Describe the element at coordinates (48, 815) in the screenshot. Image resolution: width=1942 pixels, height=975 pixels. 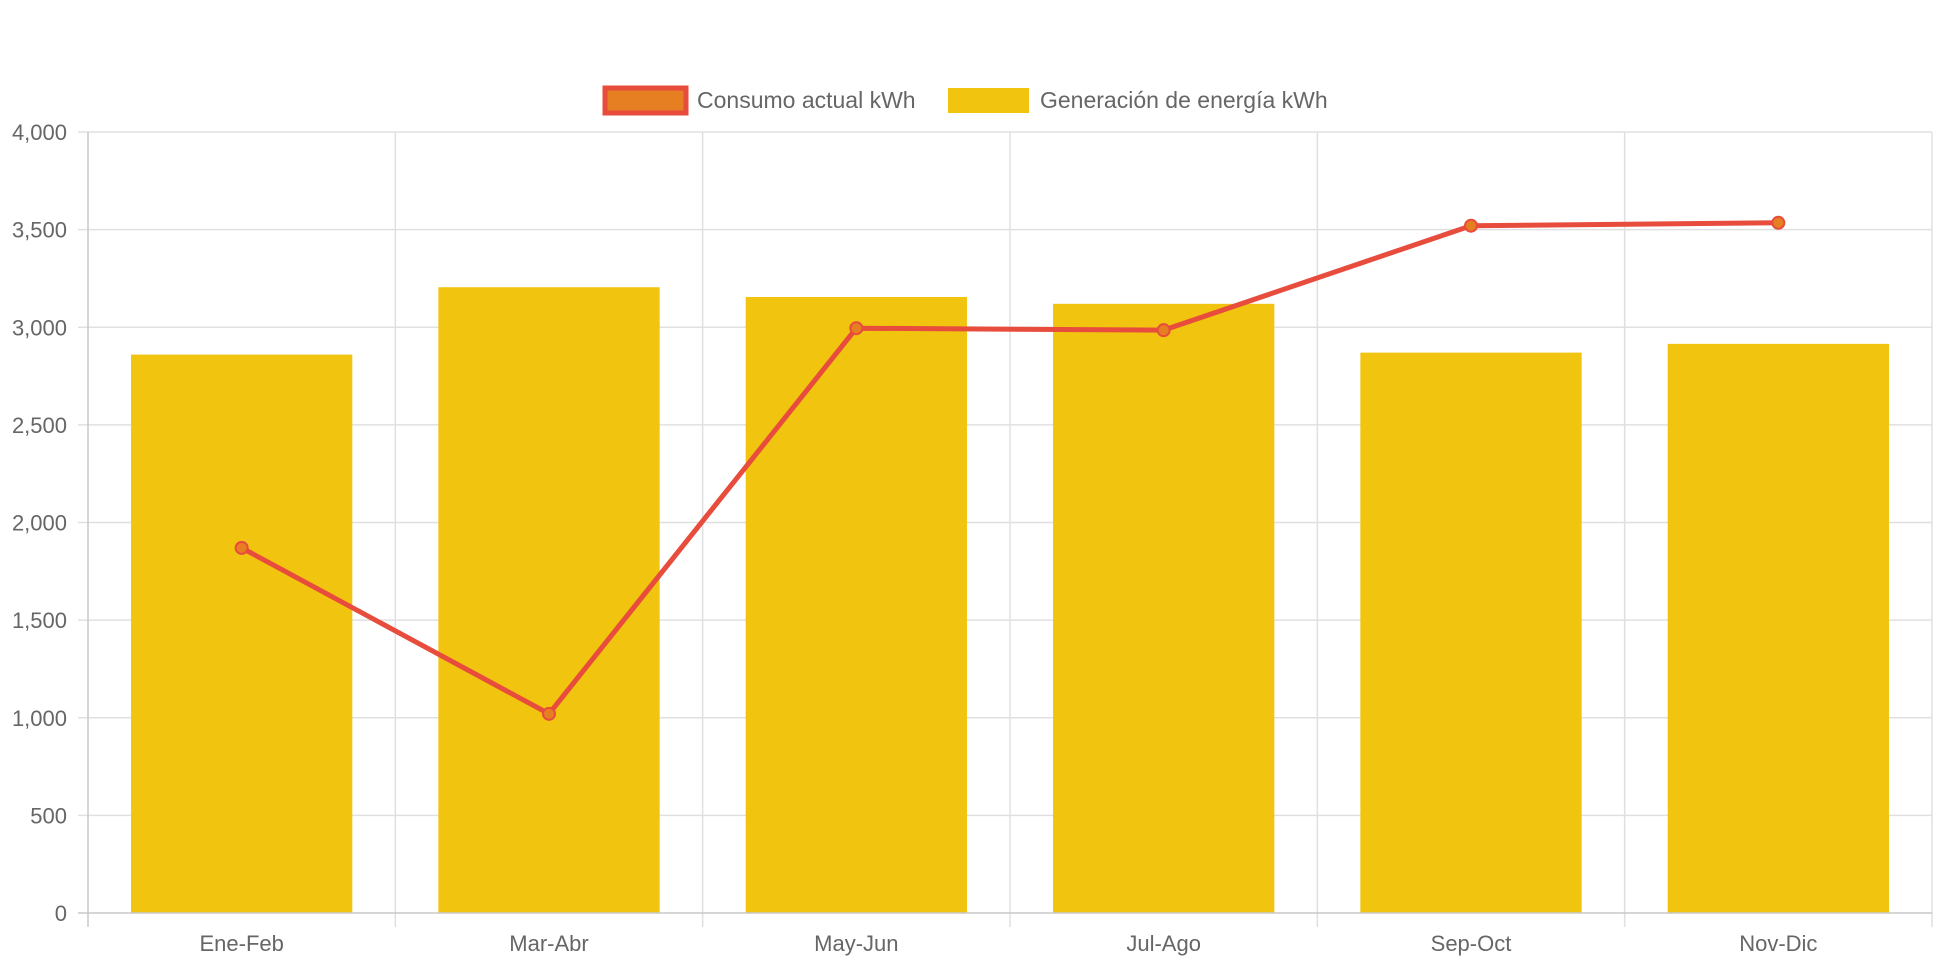
I see `y-tick-label: 500` at that location.